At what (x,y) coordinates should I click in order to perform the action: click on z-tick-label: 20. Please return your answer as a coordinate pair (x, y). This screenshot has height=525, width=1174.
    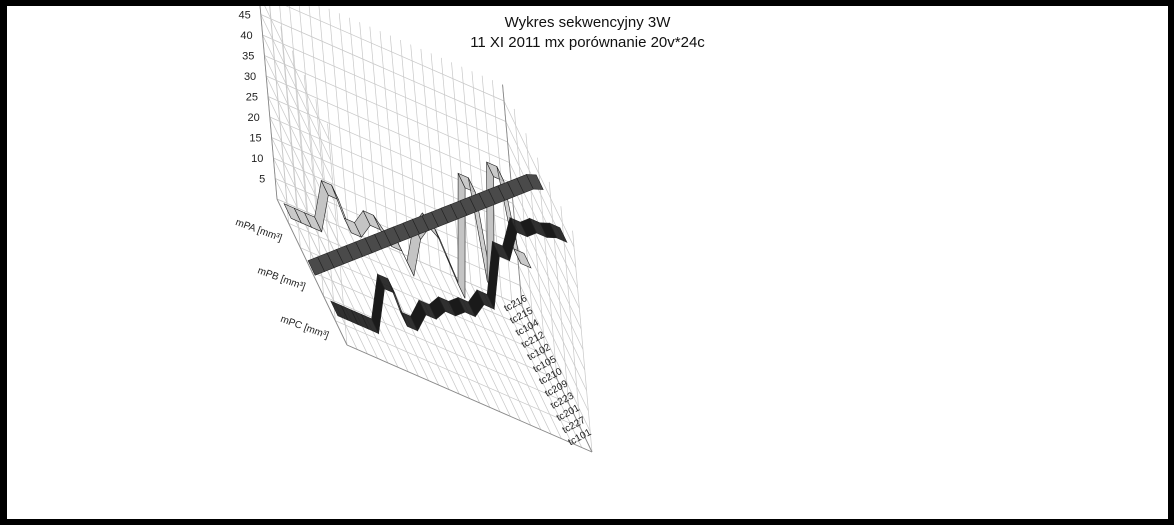
    Looking at the image, I should click on (254, 118).